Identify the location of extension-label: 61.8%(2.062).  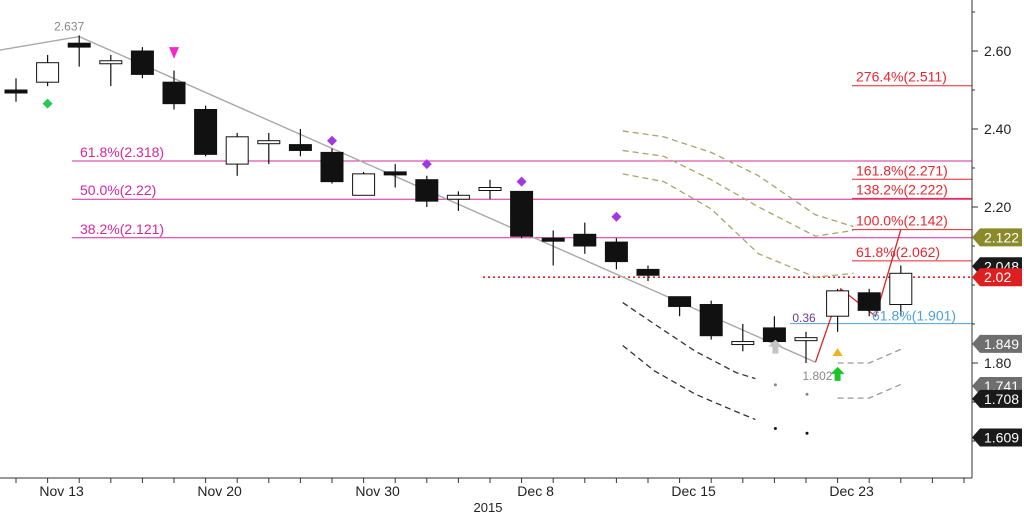
(898, 252).